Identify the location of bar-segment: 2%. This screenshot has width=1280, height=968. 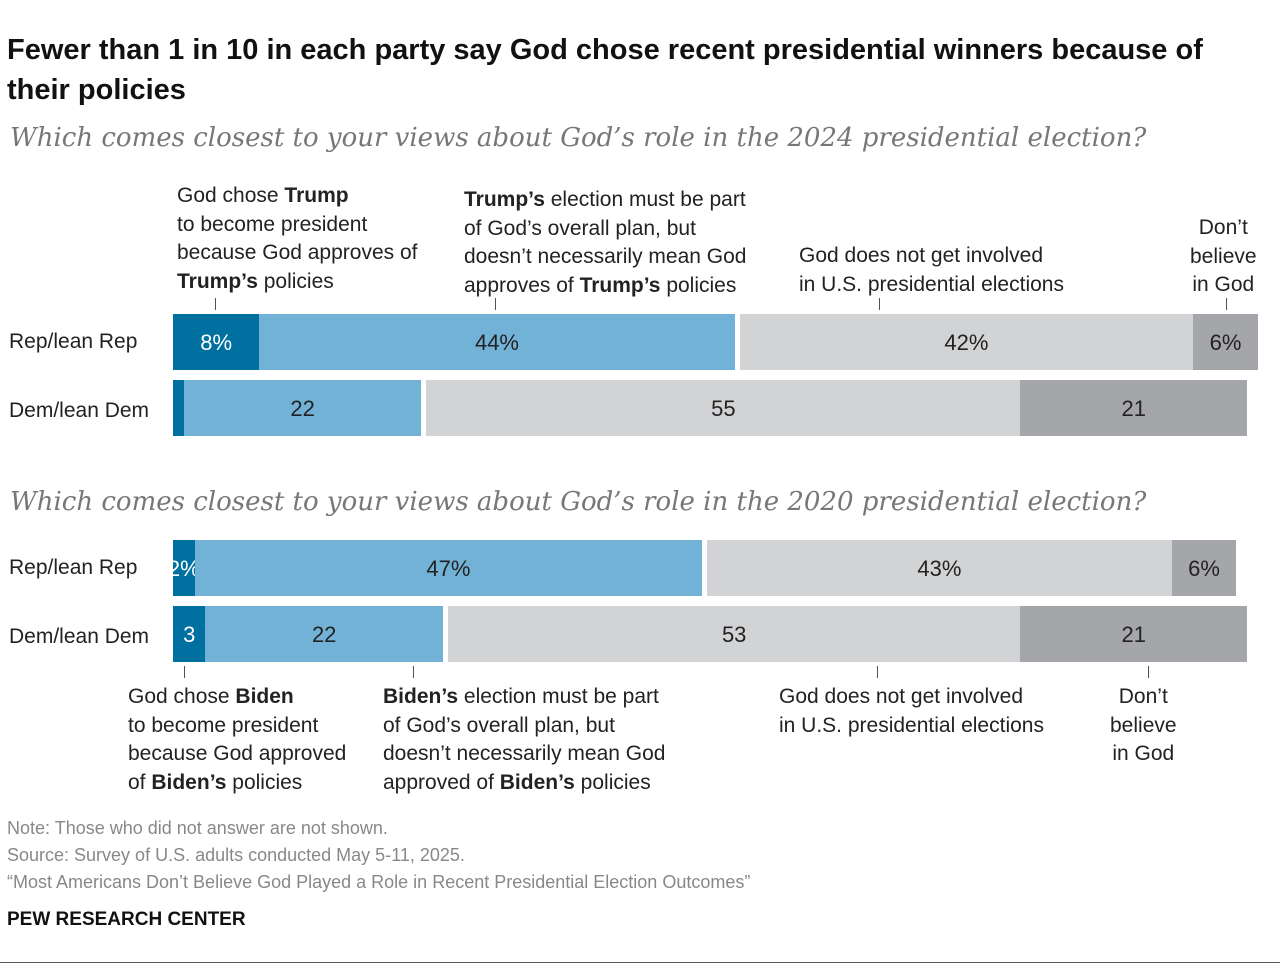
(184, 568).